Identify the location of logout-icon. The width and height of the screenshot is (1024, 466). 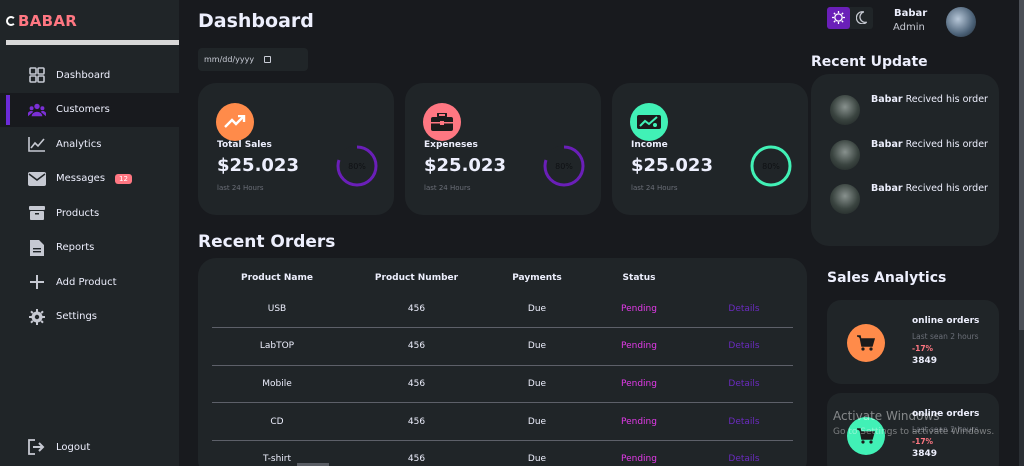
(37, 447).